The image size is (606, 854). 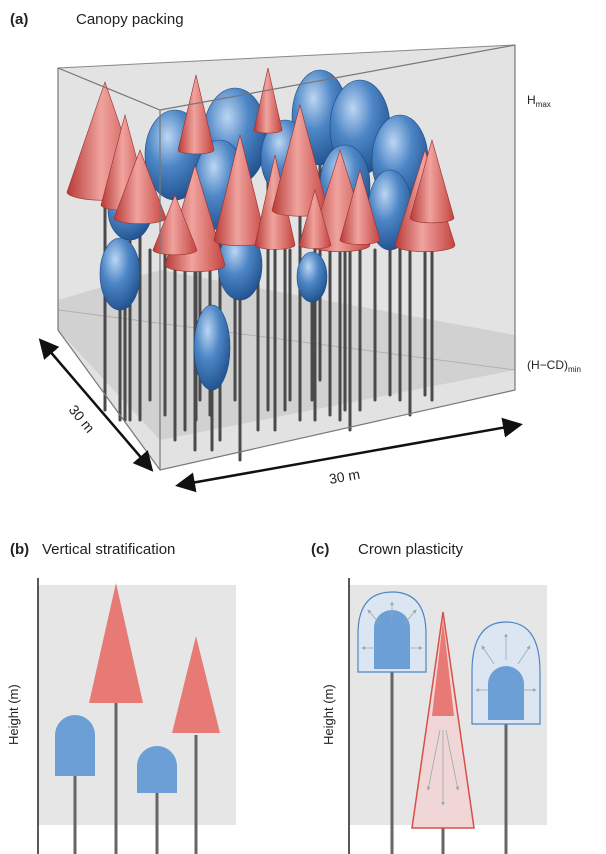 What do you see at coordinates (506, 693) in the screenshot?
I see `shade-tolerant-crown-c3` at bounding box center [506, 693].